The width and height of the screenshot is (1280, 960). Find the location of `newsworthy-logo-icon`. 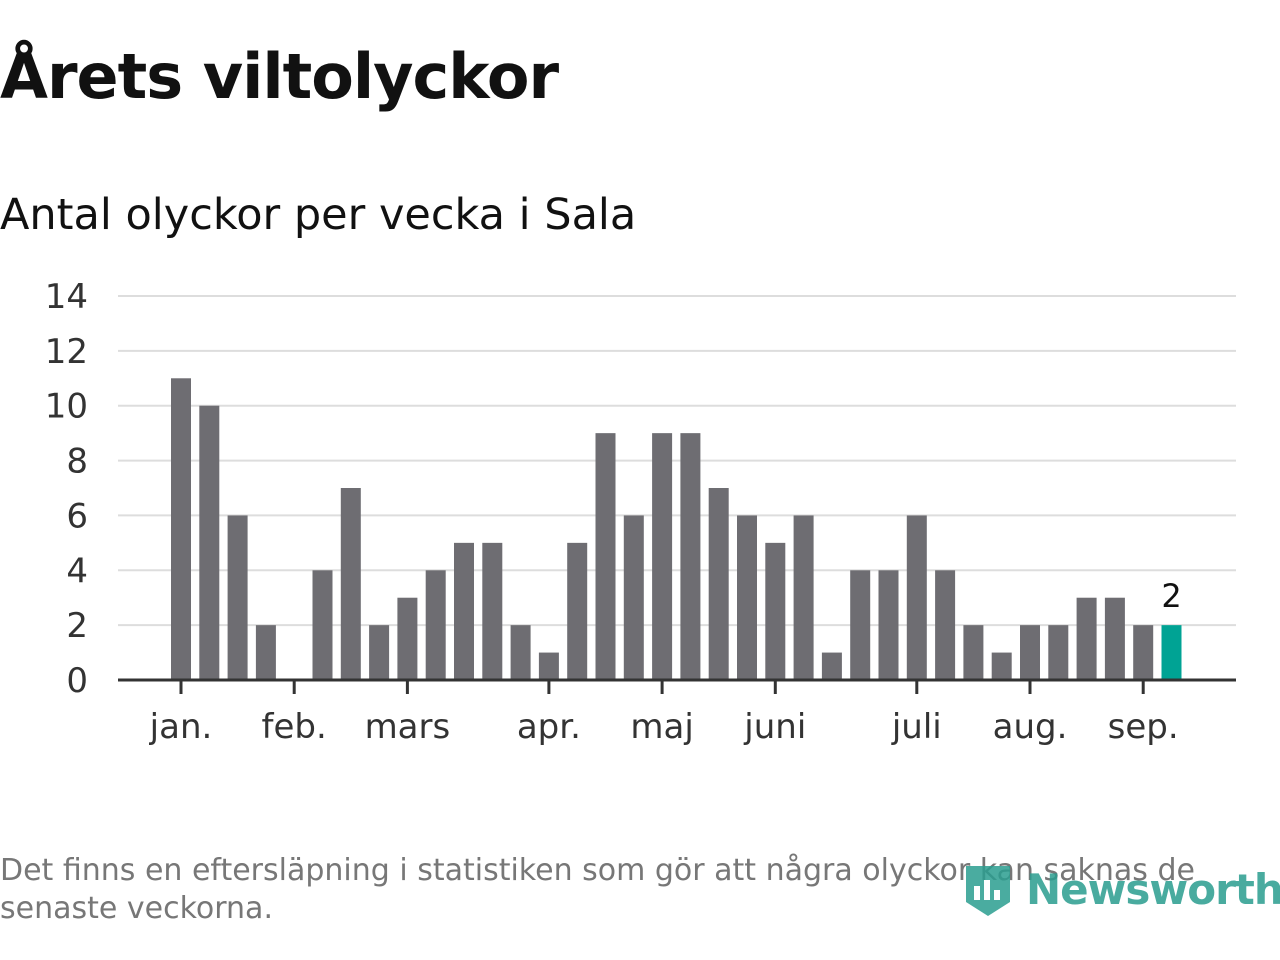

newsworthy-logo-icon is located at coordinates (988, 891).